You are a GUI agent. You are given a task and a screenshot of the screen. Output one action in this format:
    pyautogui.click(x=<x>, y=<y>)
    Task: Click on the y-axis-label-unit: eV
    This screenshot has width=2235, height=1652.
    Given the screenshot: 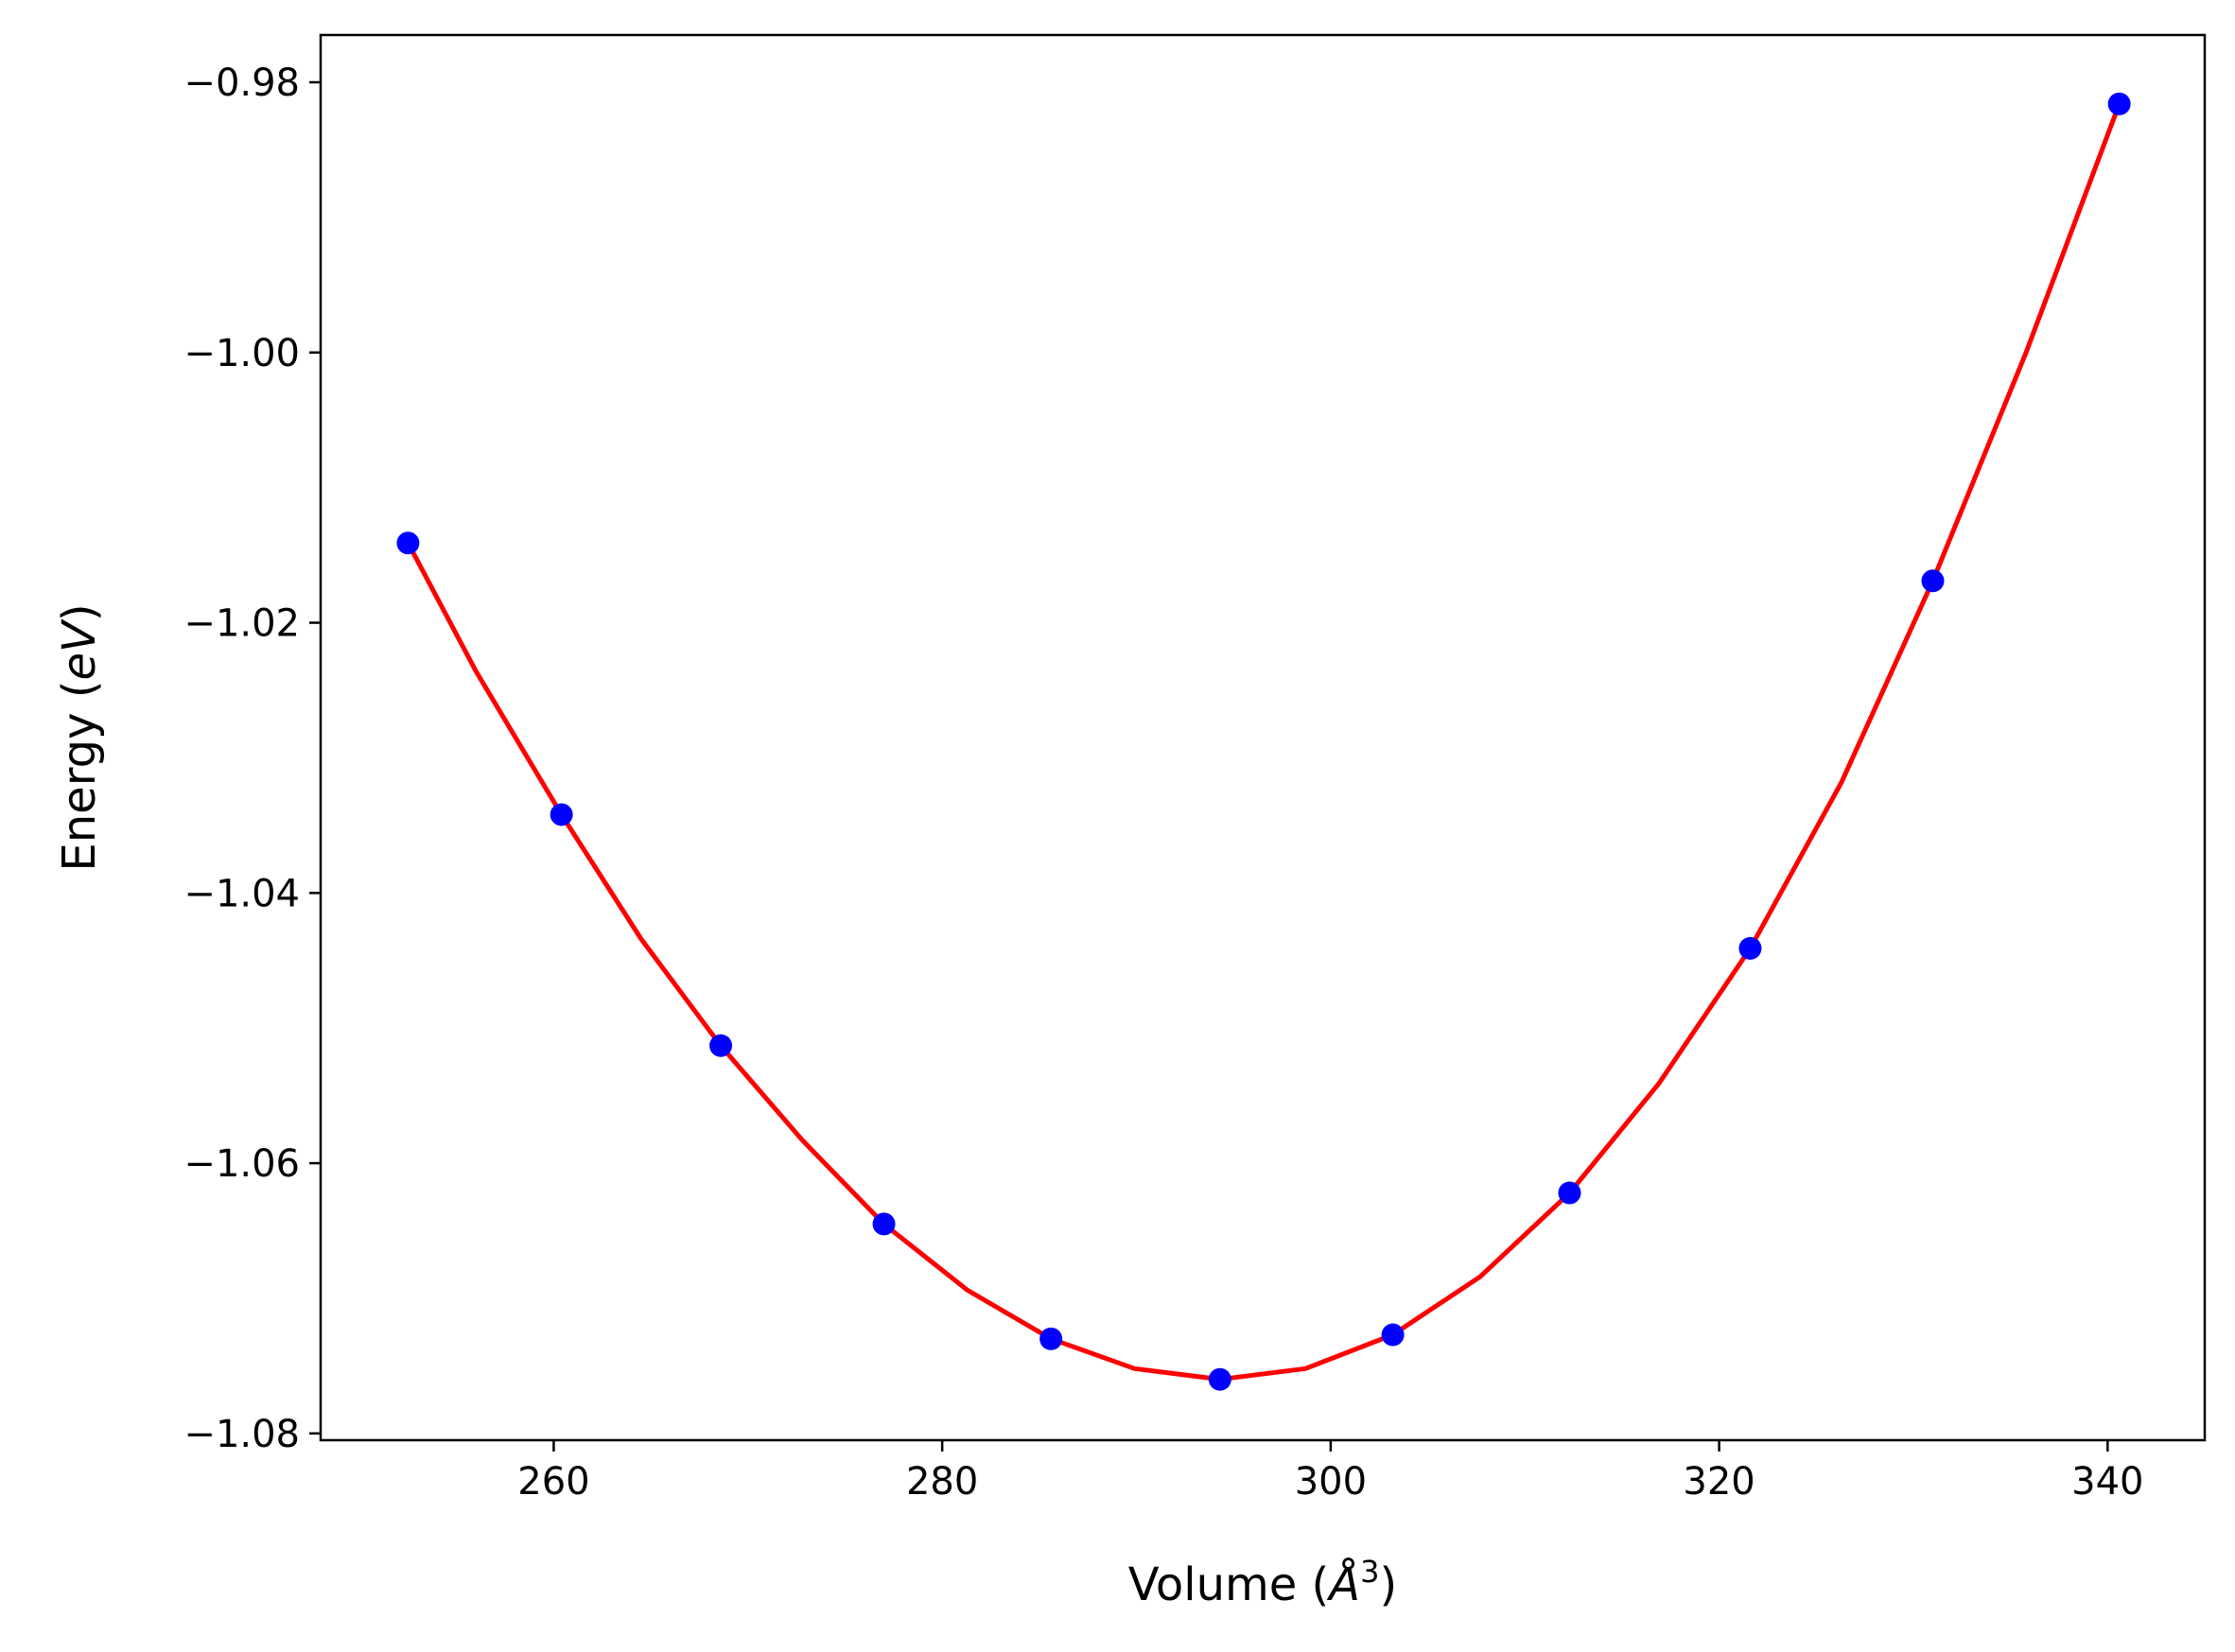 What is the action you would take?
    pyautogui.click(x=79, y=650)
    